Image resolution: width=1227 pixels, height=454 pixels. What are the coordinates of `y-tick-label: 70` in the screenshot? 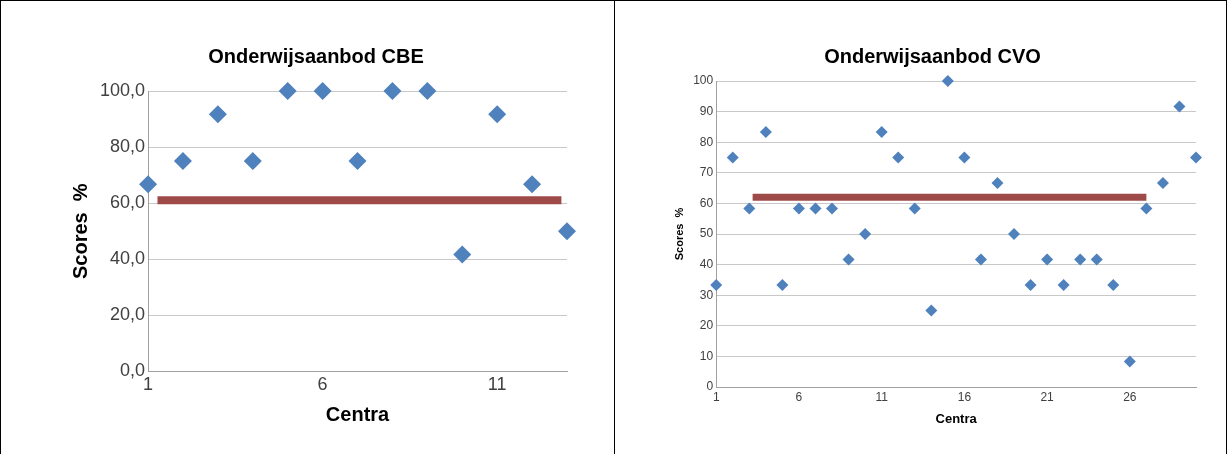 It's located at (706, 172).